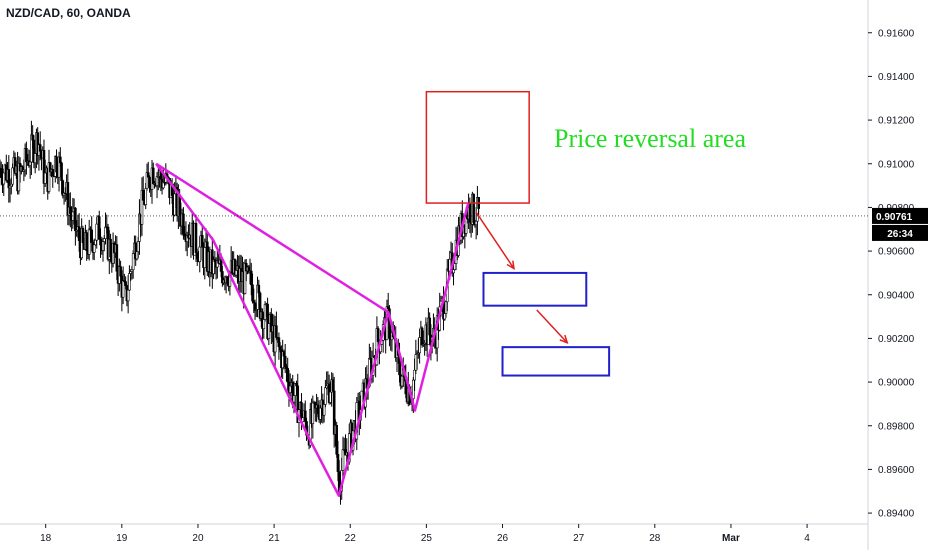  I want to click on price-tick-label: 0.90200, so click(896, 339).